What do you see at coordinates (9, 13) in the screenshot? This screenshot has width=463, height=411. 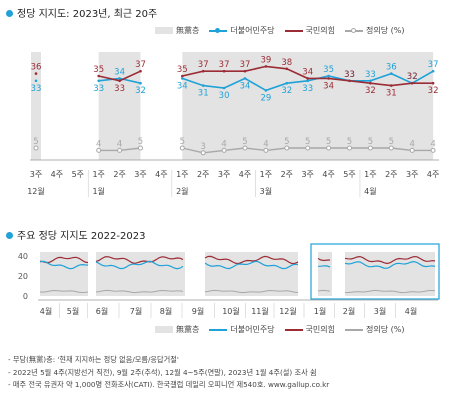 I see `bullet-icon` at bounding box center [9, 13].